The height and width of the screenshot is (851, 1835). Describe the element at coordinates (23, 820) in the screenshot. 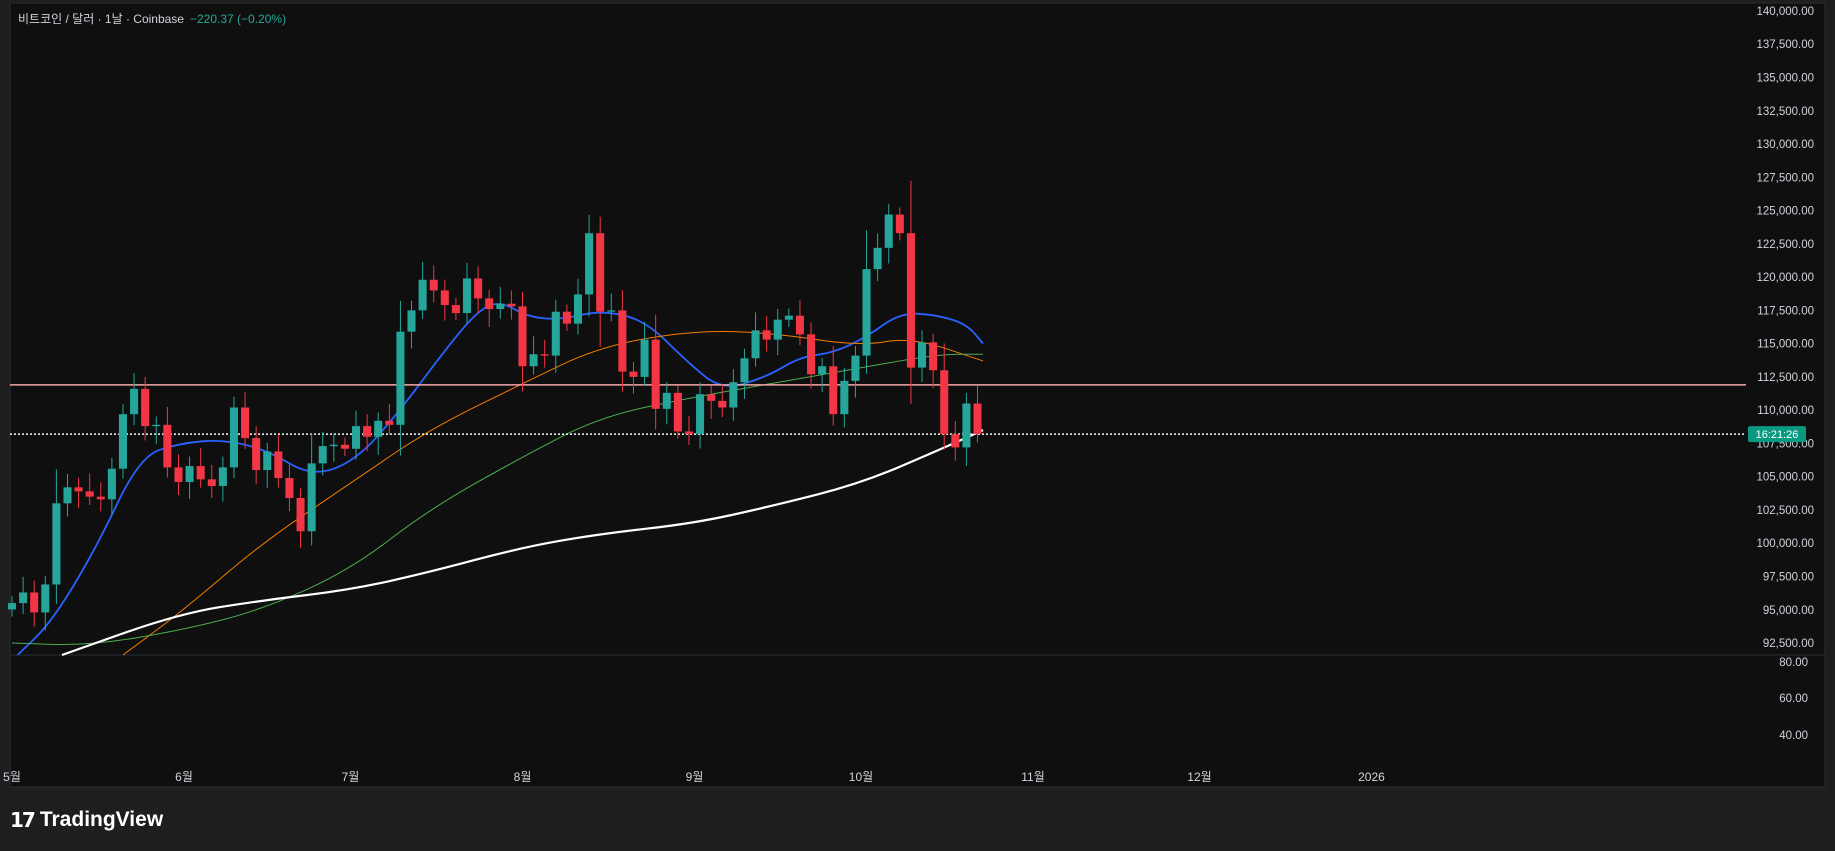

I see `tradingview-logo-icon: 17` at that location.